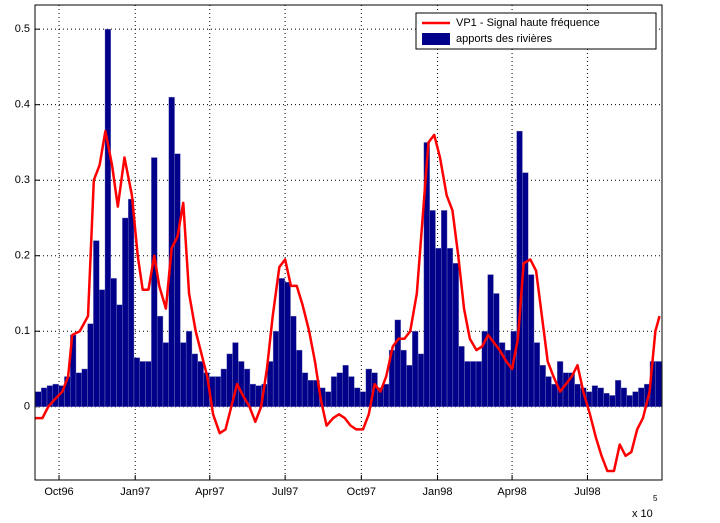 The height and width of the screenshot is (523, 720). Describe the element at coordinates (436, 39) in the screenshot. I see `legend-swatch` at that location.